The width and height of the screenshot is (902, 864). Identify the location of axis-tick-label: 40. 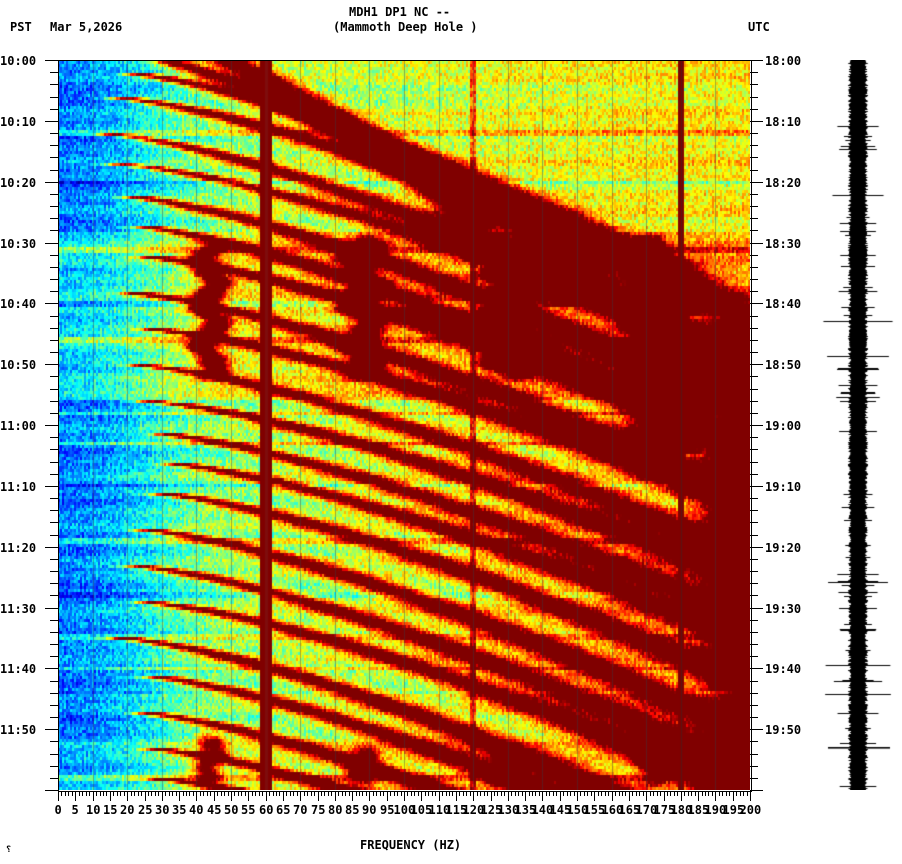
(196, 810).